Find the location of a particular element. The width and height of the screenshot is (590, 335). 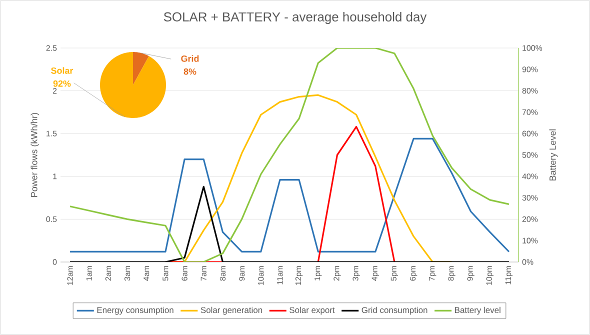

slice-label: Solar is located at coordinates (62, 70).